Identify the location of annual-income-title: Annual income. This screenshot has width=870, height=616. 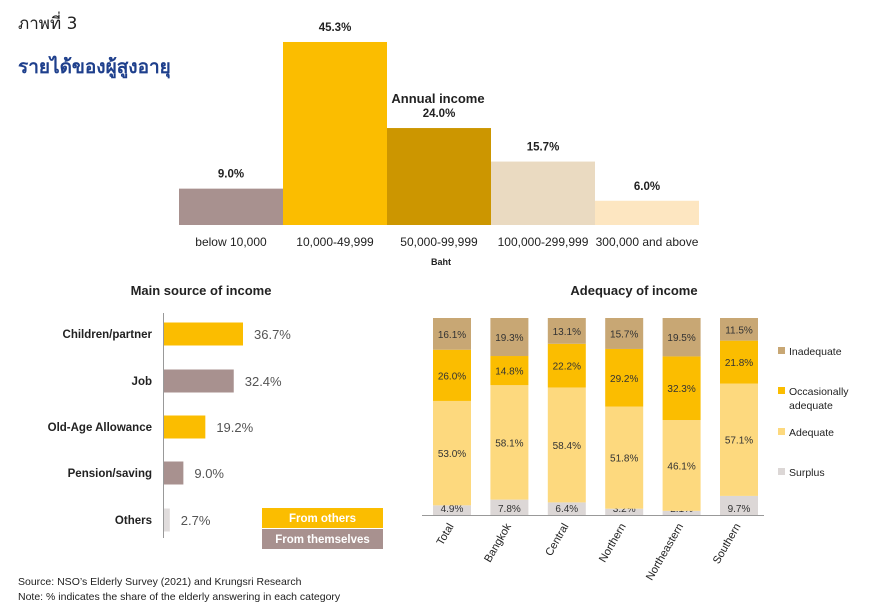
(437, 98).